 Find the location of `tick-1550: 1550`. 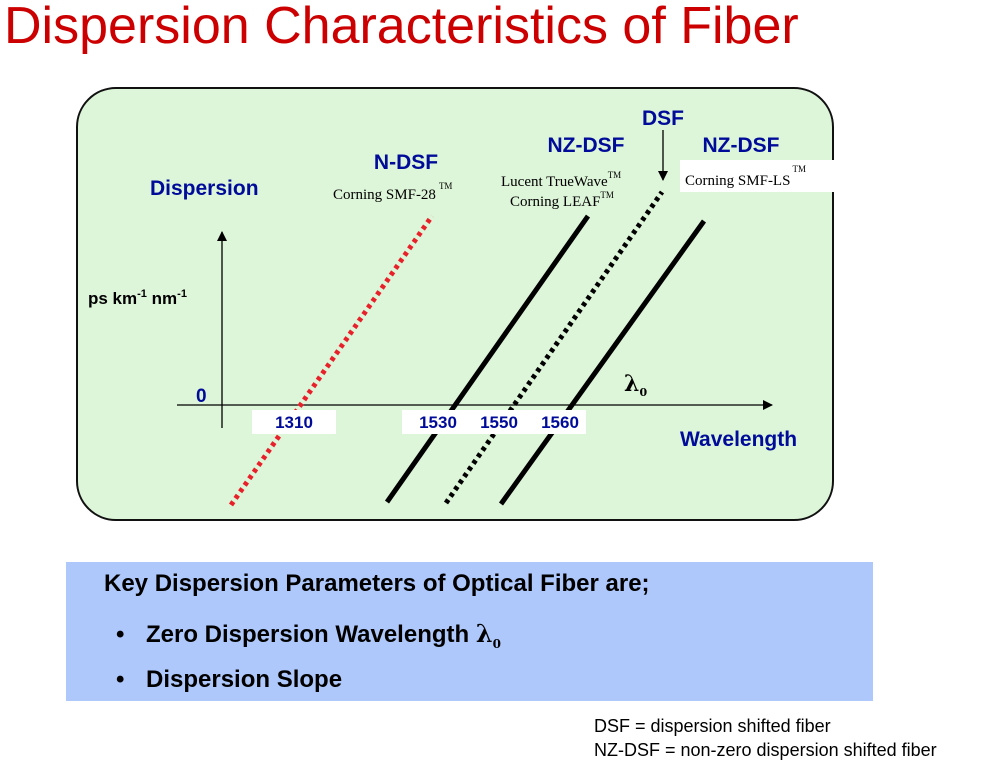

tick-1550: 1550 is located at coordinates (499, 422).